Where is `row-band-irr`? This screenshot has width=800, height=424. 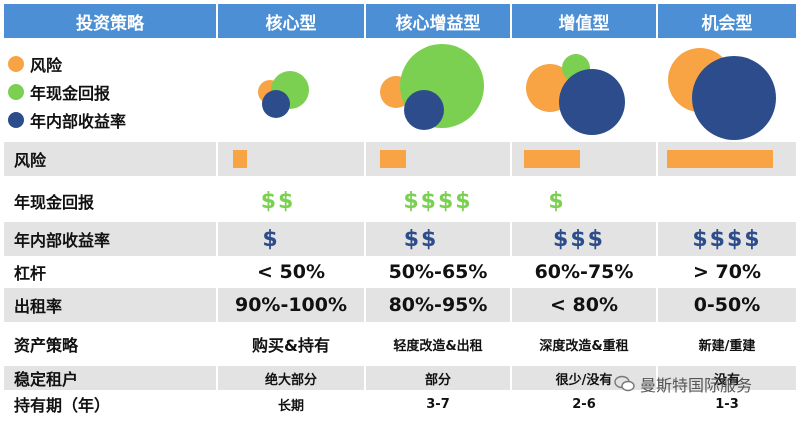 row-band-irr is located at coordinates (400, 239).